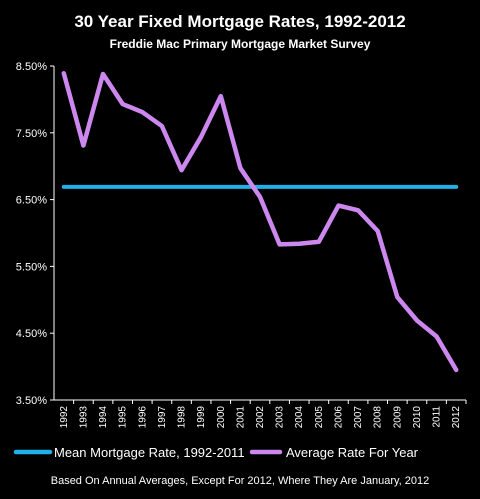 The width and height of the screenshot is (480, 499). I want to click on x-tick-label: 2002, so click(260, 417).